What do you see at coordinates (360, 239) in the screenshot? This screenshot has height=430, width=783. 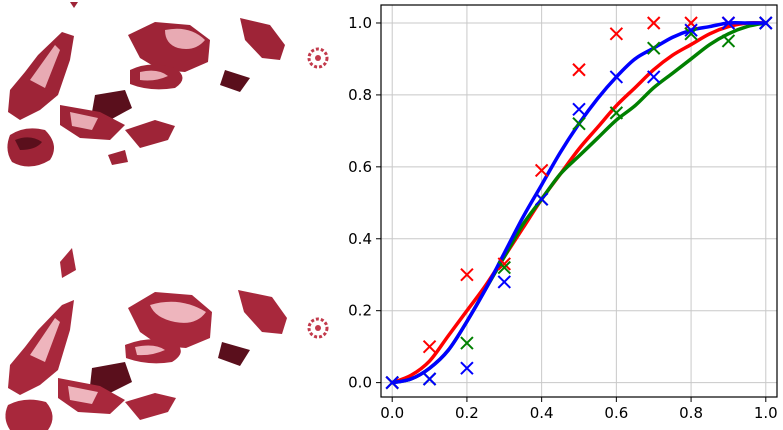 I see `y-tick-label: 0.4` at bounding box center [360, 239].